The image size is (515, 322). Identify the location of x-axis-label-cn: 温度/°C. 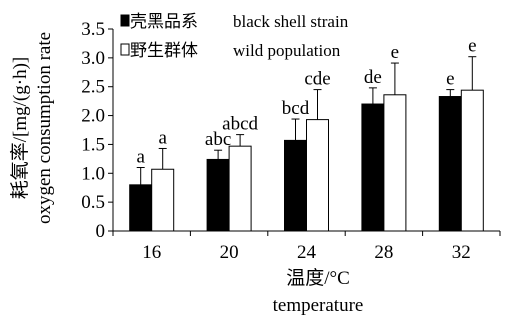
(318, 278).